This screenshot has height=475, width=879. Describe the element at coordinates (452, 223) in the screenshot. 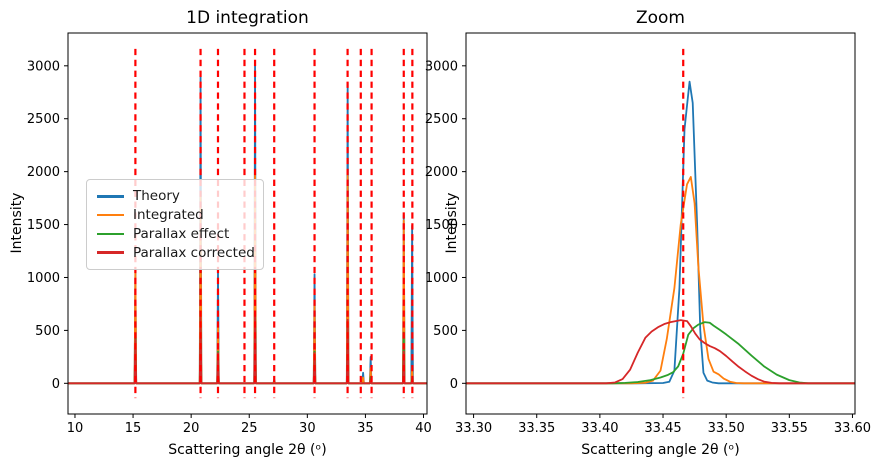

I see `right-y-axis-label: Intensity` at that location.